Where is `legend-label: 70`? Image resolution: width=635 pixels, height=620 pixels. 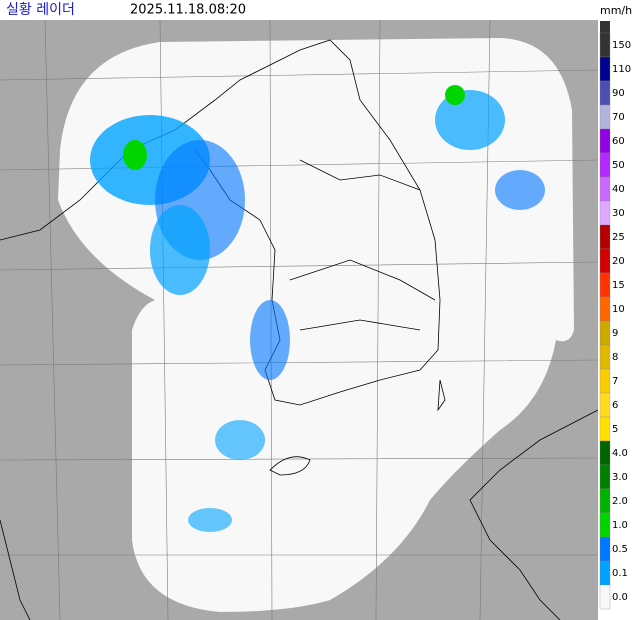
legend-label: 70 is located at coordinates (618, 117).